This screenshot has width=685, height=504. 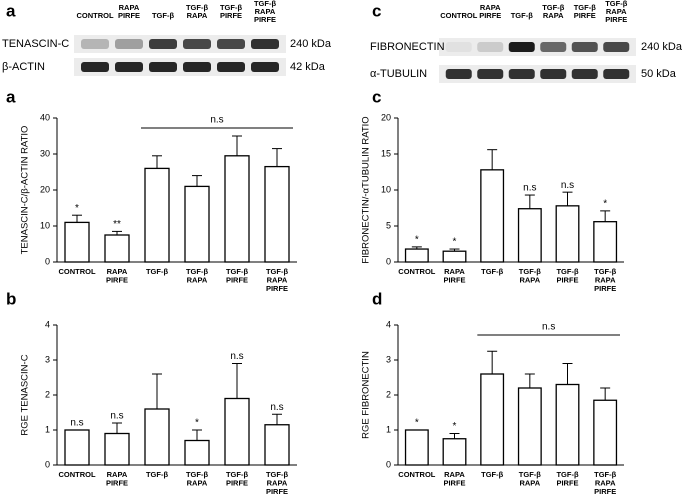 What do you see at coordinates (11, 10) in the screenshot?
I see `panel-letter: a` at bounding box center [11, 10].